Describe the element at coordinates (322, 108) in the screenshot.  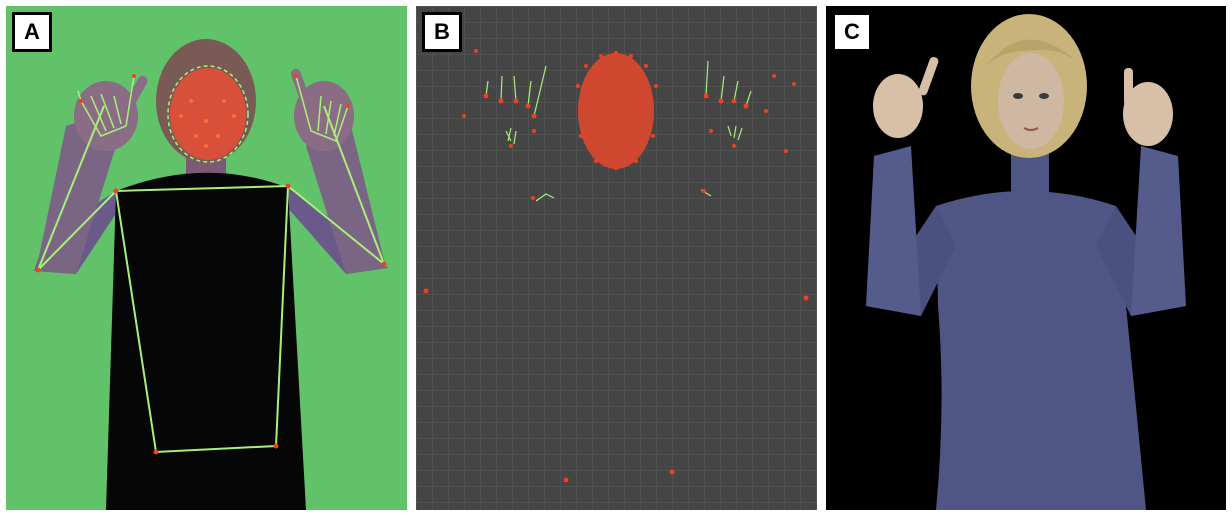
I see `right-hand-skeleton` at that location.